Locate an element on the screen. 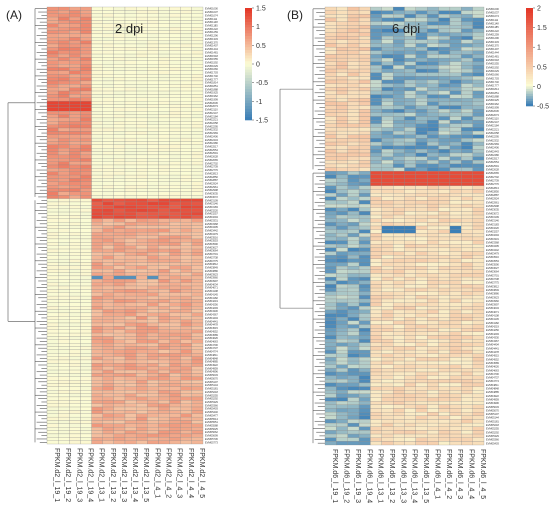 Image resolution: width=550 pixels, height=517 pixels. row-label: EVM01370 is located at coordinates (211, 42).